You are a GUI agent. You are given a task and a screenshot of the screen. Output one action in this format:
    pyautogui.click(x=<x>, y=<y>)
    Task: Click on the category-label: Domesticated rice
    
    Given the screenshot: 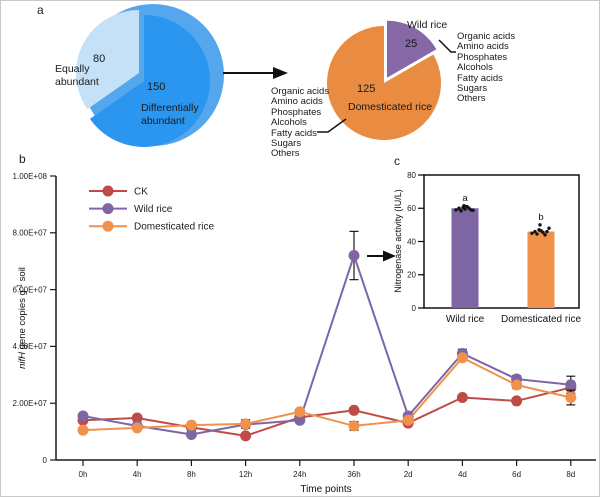 What is the action you would take?
    pyautogui.click(x=541, y=319)
    